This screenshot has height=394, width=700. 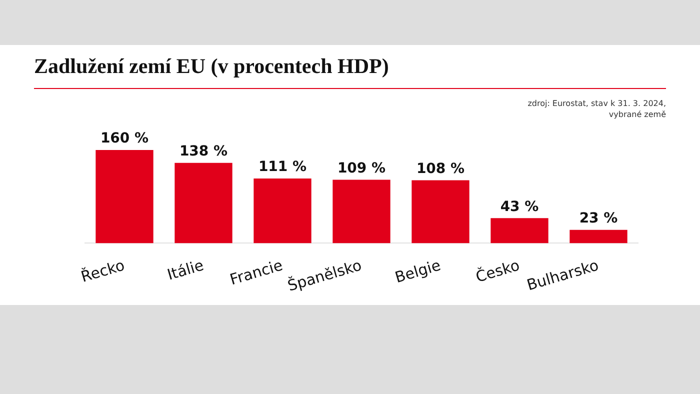 I want to click on data-label: 23 %, so click(x=598, y=218).